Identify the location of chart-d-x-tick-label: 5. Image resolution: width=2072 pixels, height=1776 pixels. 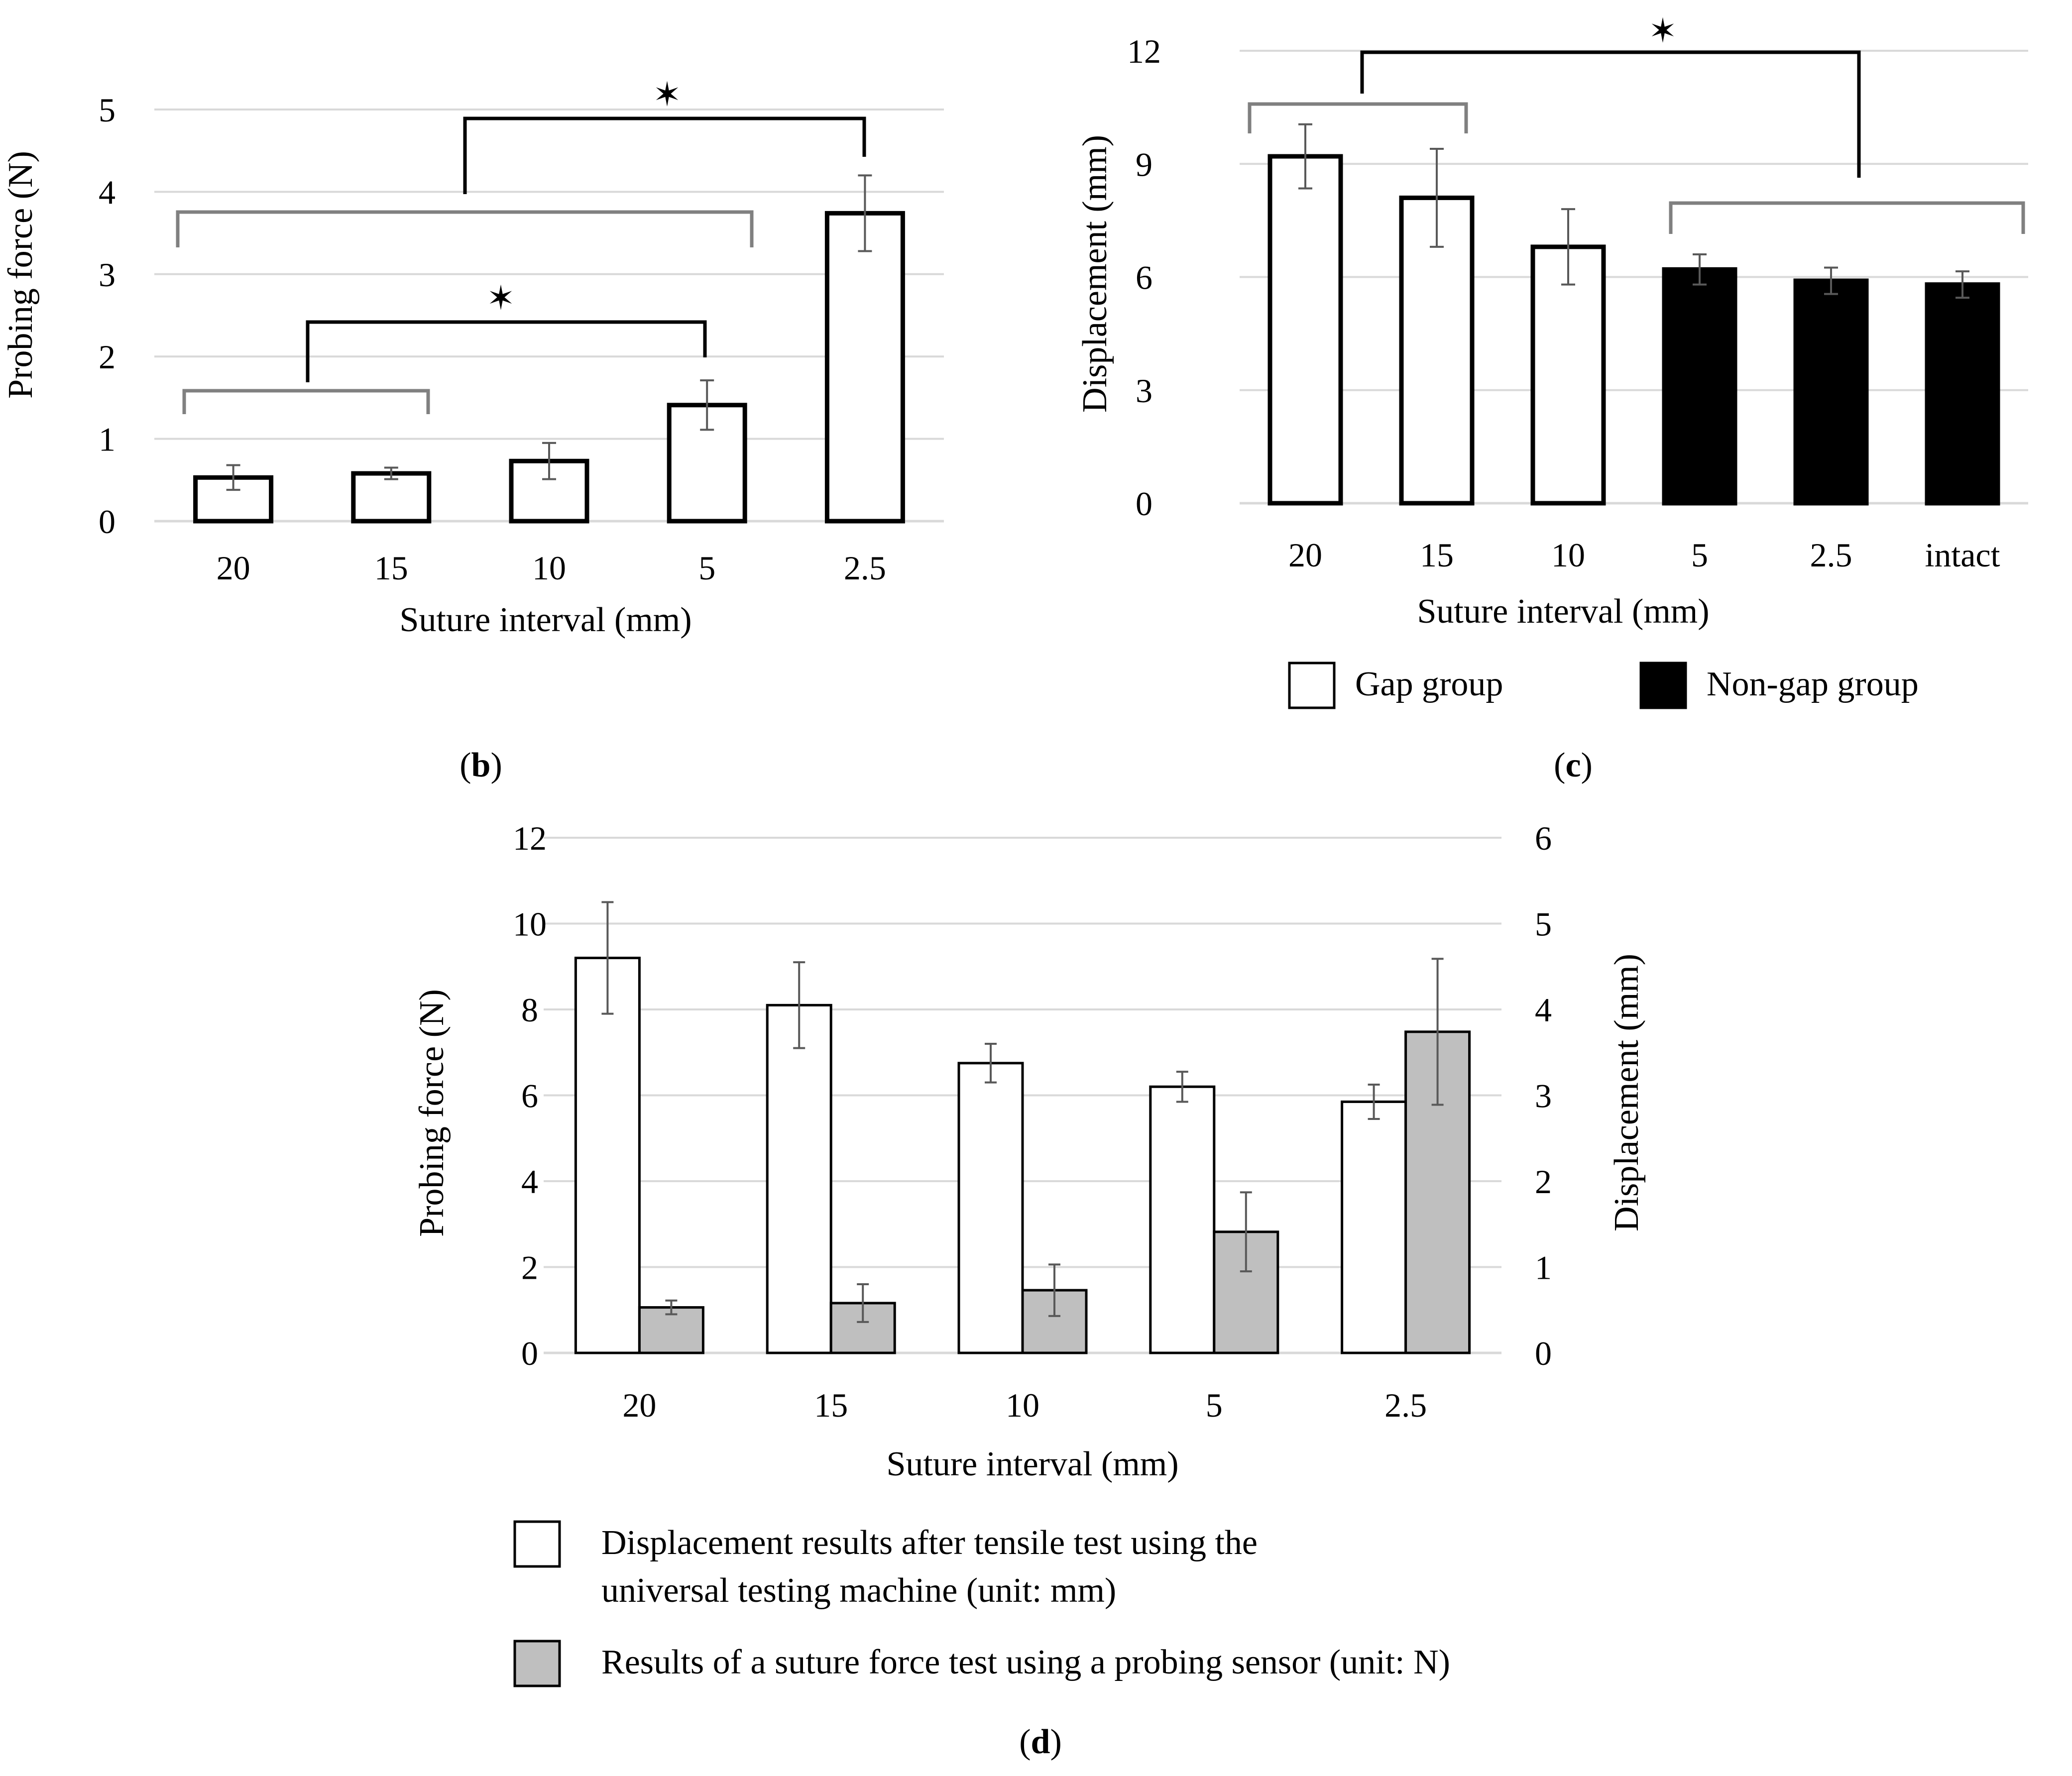
(1214, 1405).